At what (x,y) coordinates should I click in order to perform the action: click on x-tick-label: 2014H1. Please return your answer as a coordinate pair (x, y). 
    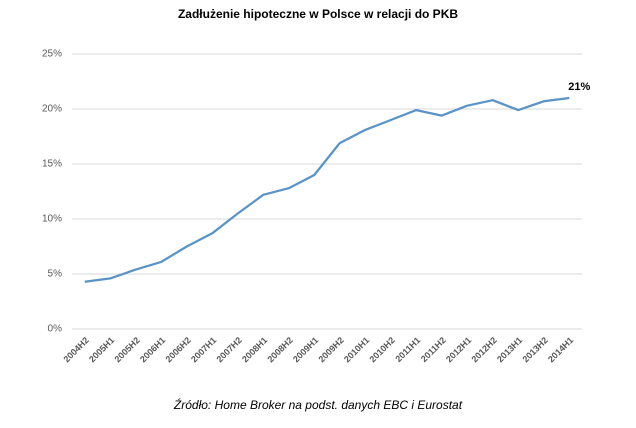
    Looking at the image, I should click on (560, 349).